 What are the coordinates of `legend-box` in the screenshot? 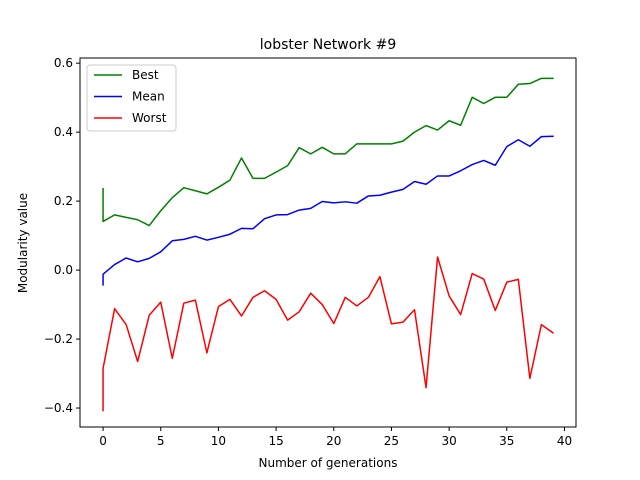 It's located at (131, 98).